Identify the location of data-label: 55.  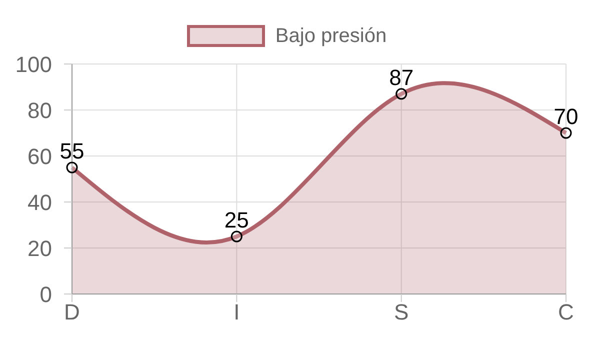
(72, 151).